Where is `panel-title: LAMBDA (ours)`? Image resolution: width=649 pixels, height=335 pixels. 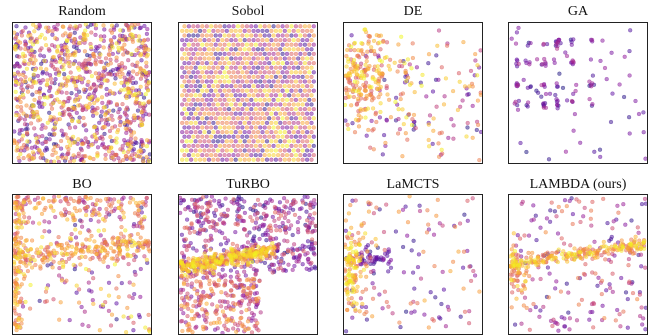
panel-title: LAMBDA (ours) is located at coordinates (578, 184).